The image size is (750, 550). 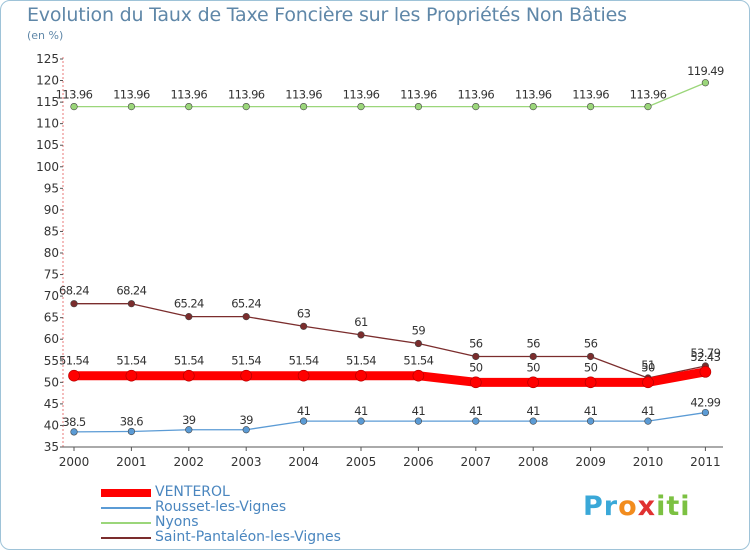 I want to click on proxiti-logo: Proxiti, so click(x=637, y=506).